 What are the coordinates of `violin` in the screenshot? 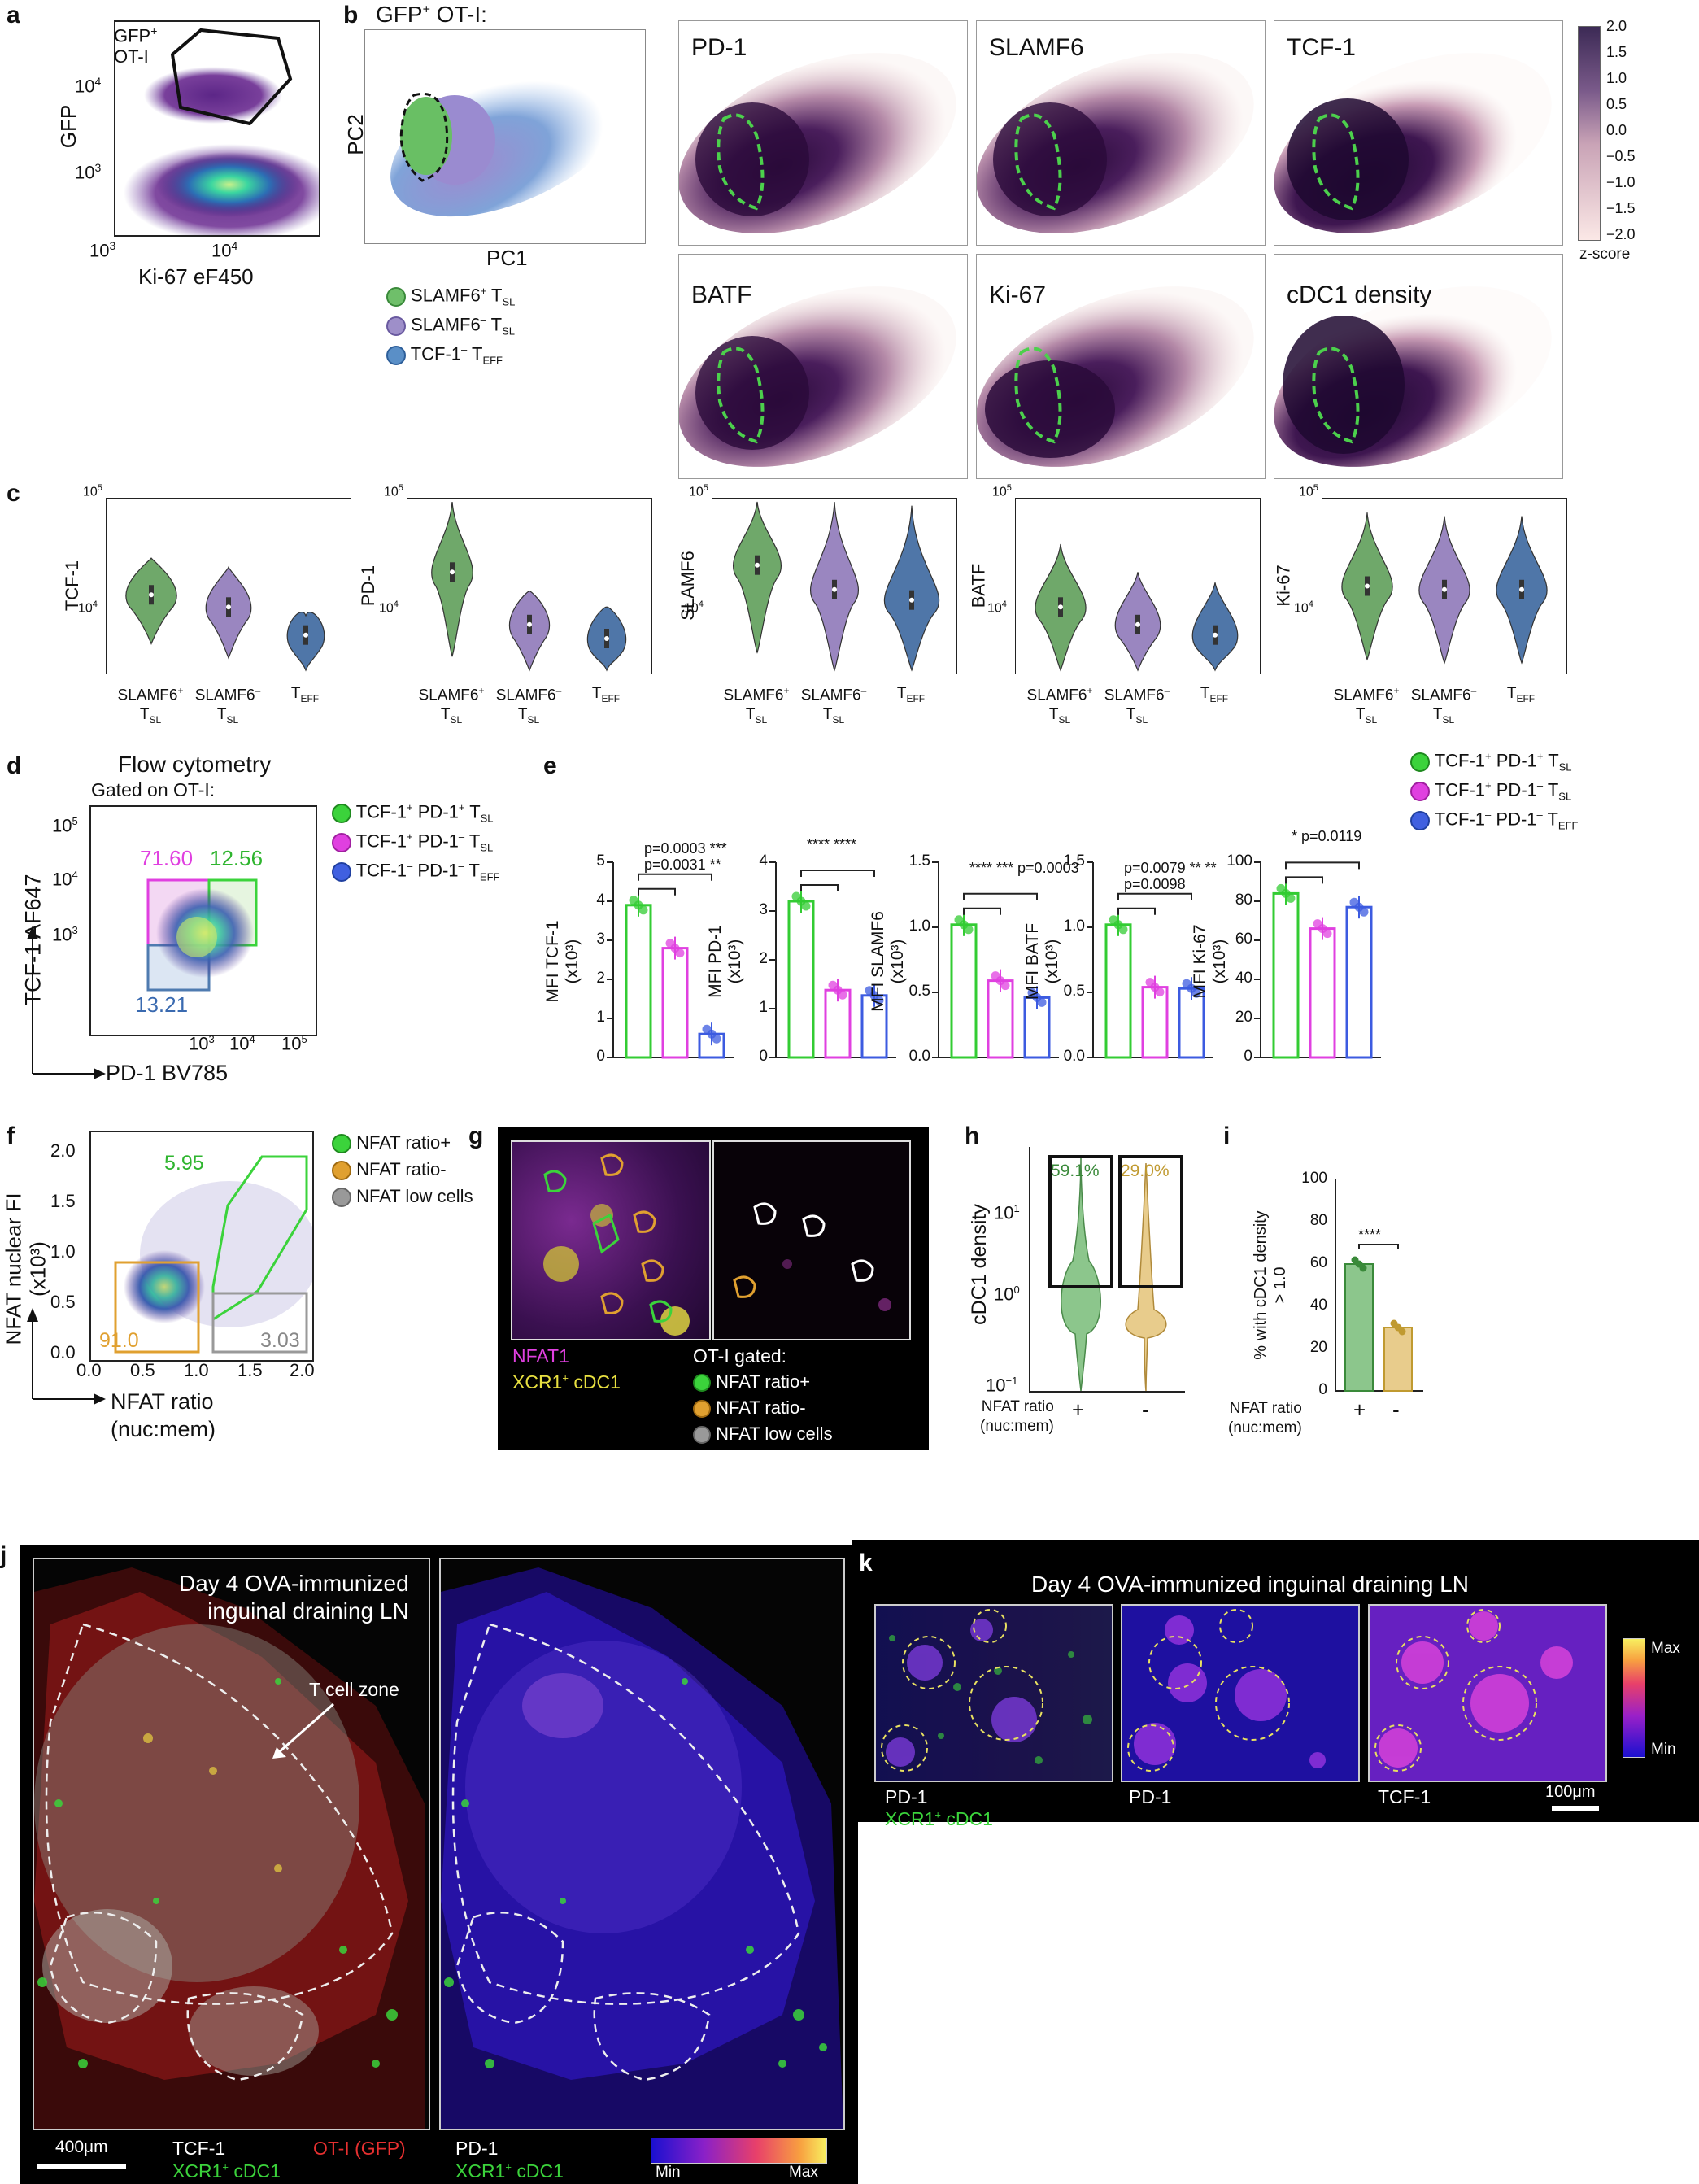 It's located at (757, 577).